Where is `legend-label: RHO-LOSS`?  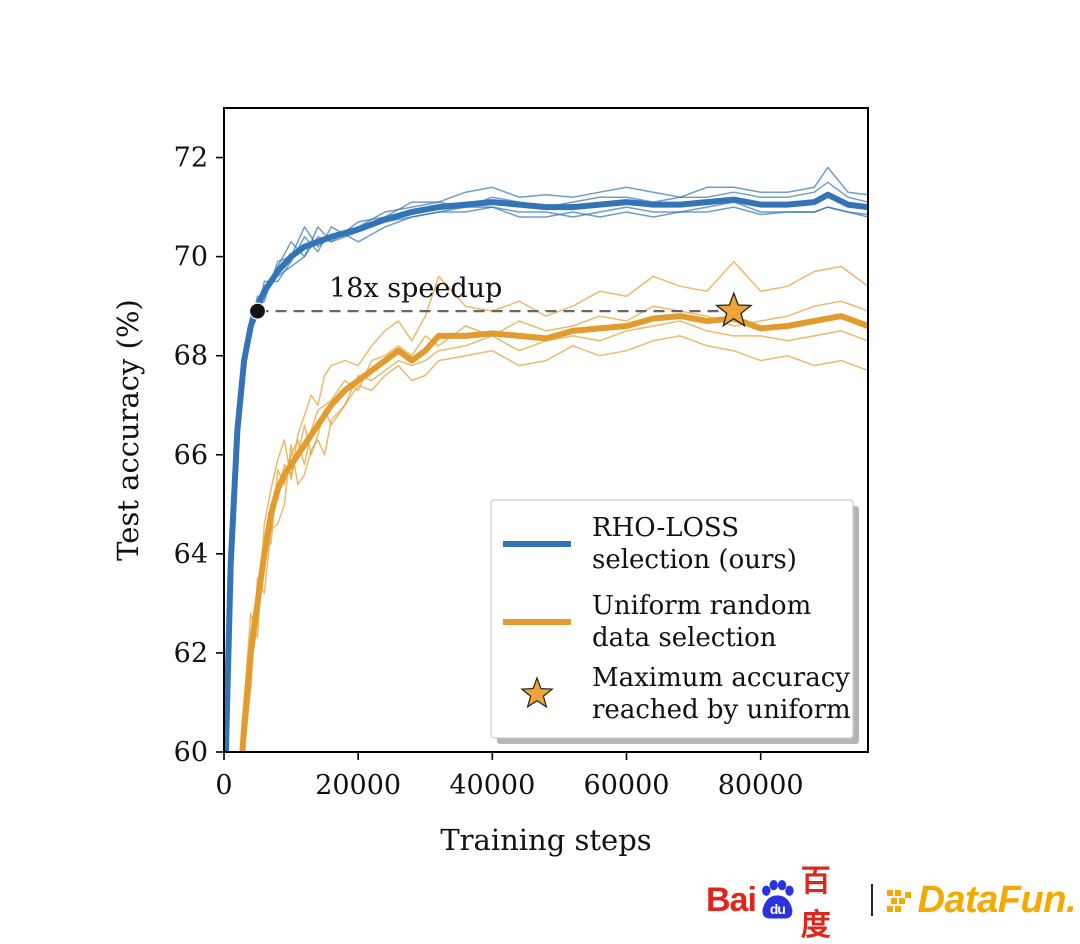 legend-label: RHO-LOSS is located at coordinates (665, 528).